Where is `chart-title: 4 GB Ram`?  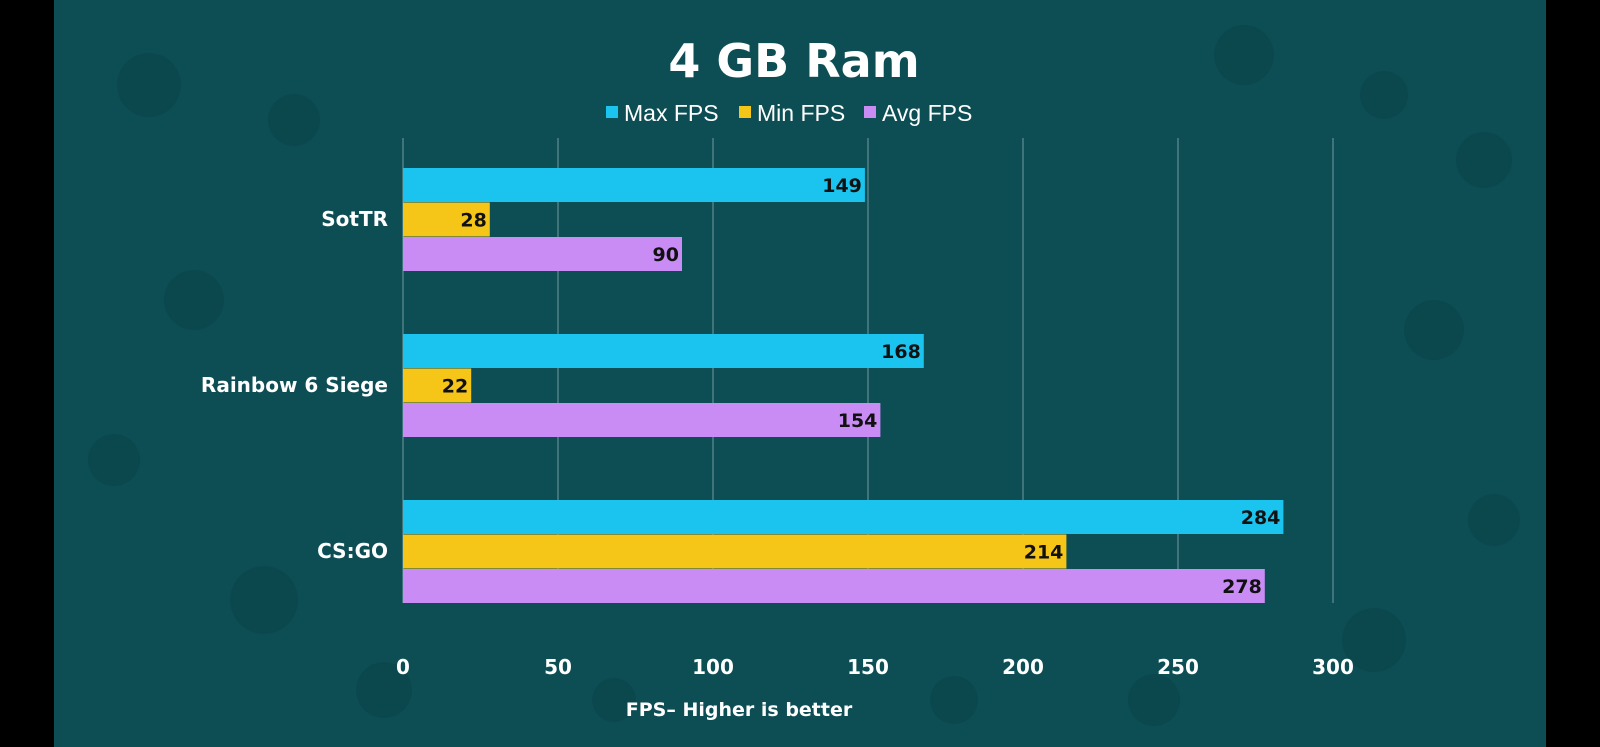
chart-title: 4 GB Ram is located at coordinates (793, 61).